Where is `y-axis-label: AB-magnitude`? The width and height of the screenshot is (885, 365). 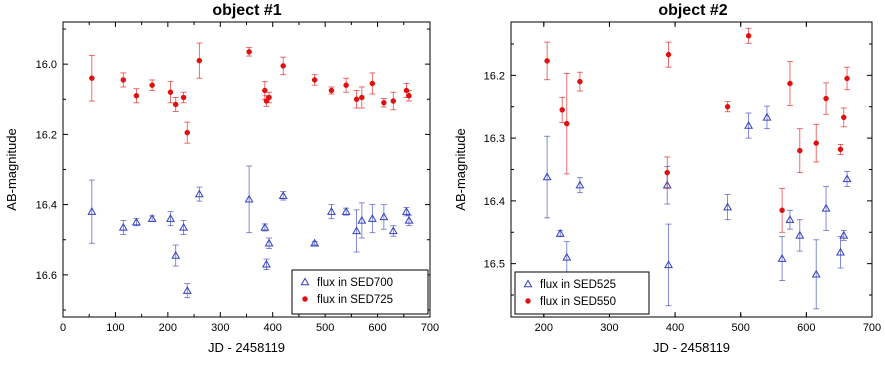
y-axis-label: AB-magnitude is located at coordinates (11, 169).